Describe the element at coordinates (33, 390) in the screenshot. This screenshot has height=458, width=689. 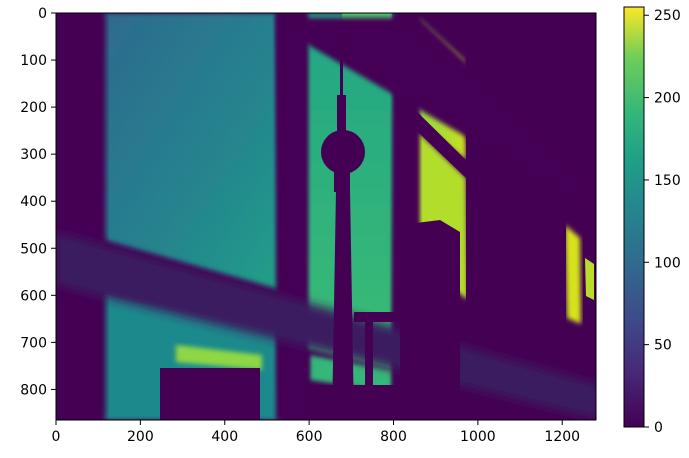
I see `y-tick-label: 800` at that location.